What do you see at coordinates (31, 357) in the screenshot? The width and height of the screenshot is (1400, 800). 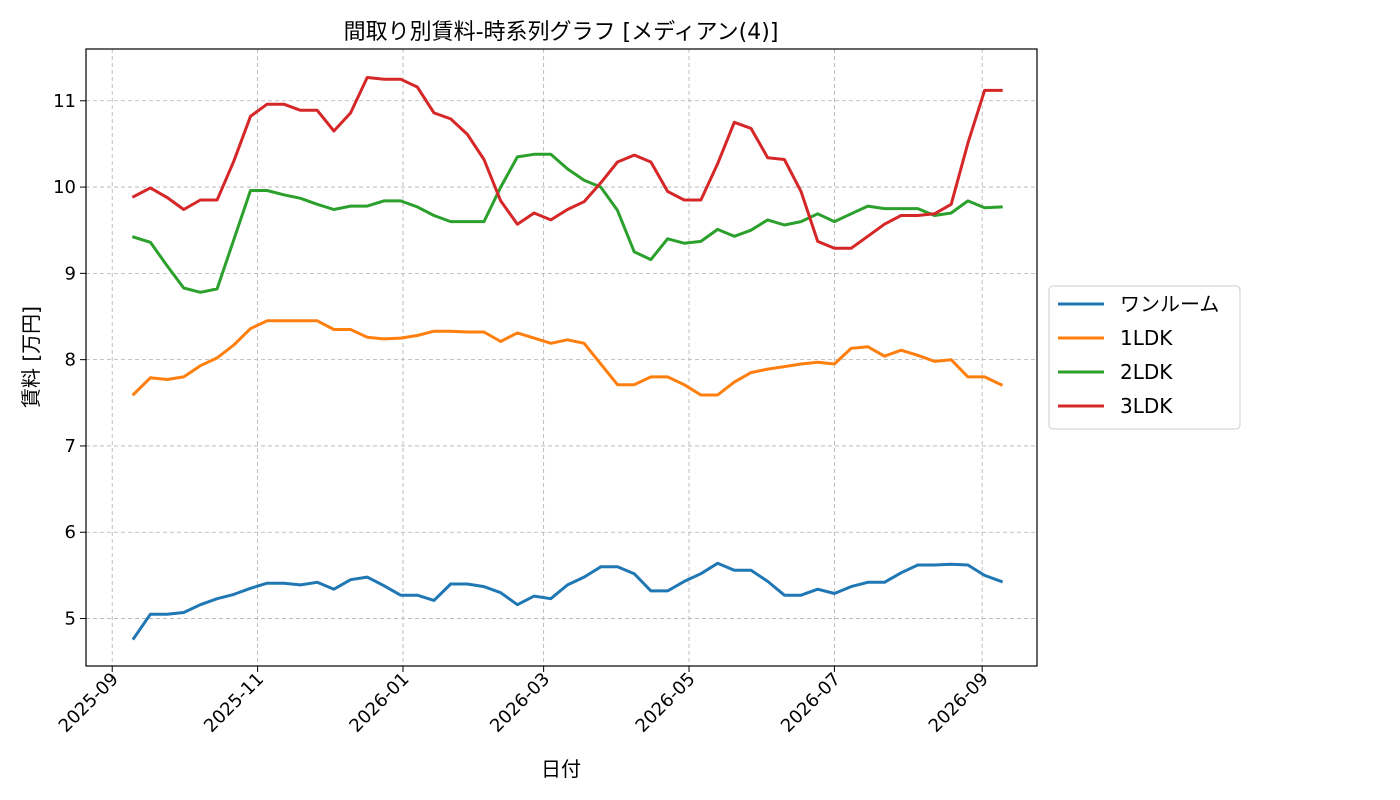 I see `y-axis-label: 賃料 [万円]` at bounding box center [31, 357].